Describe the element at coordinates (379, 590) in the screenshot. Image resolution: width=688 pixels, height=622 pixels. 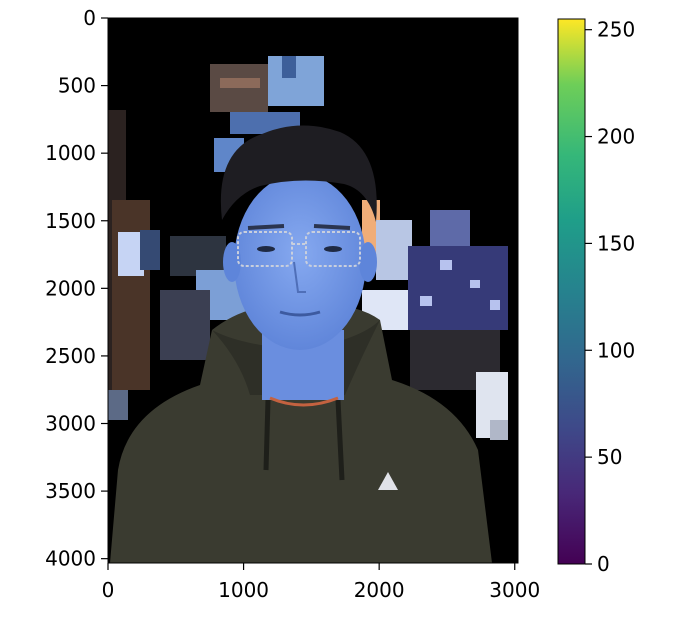
I see `x-tick-label: 2000` at that location.